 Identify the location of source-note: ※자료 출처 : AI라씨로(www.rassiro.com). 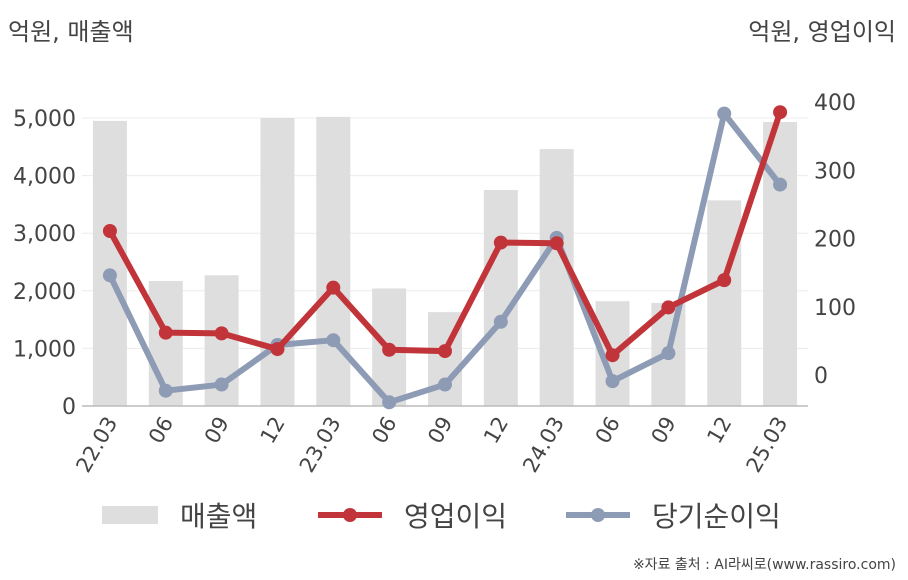
(764, 565).